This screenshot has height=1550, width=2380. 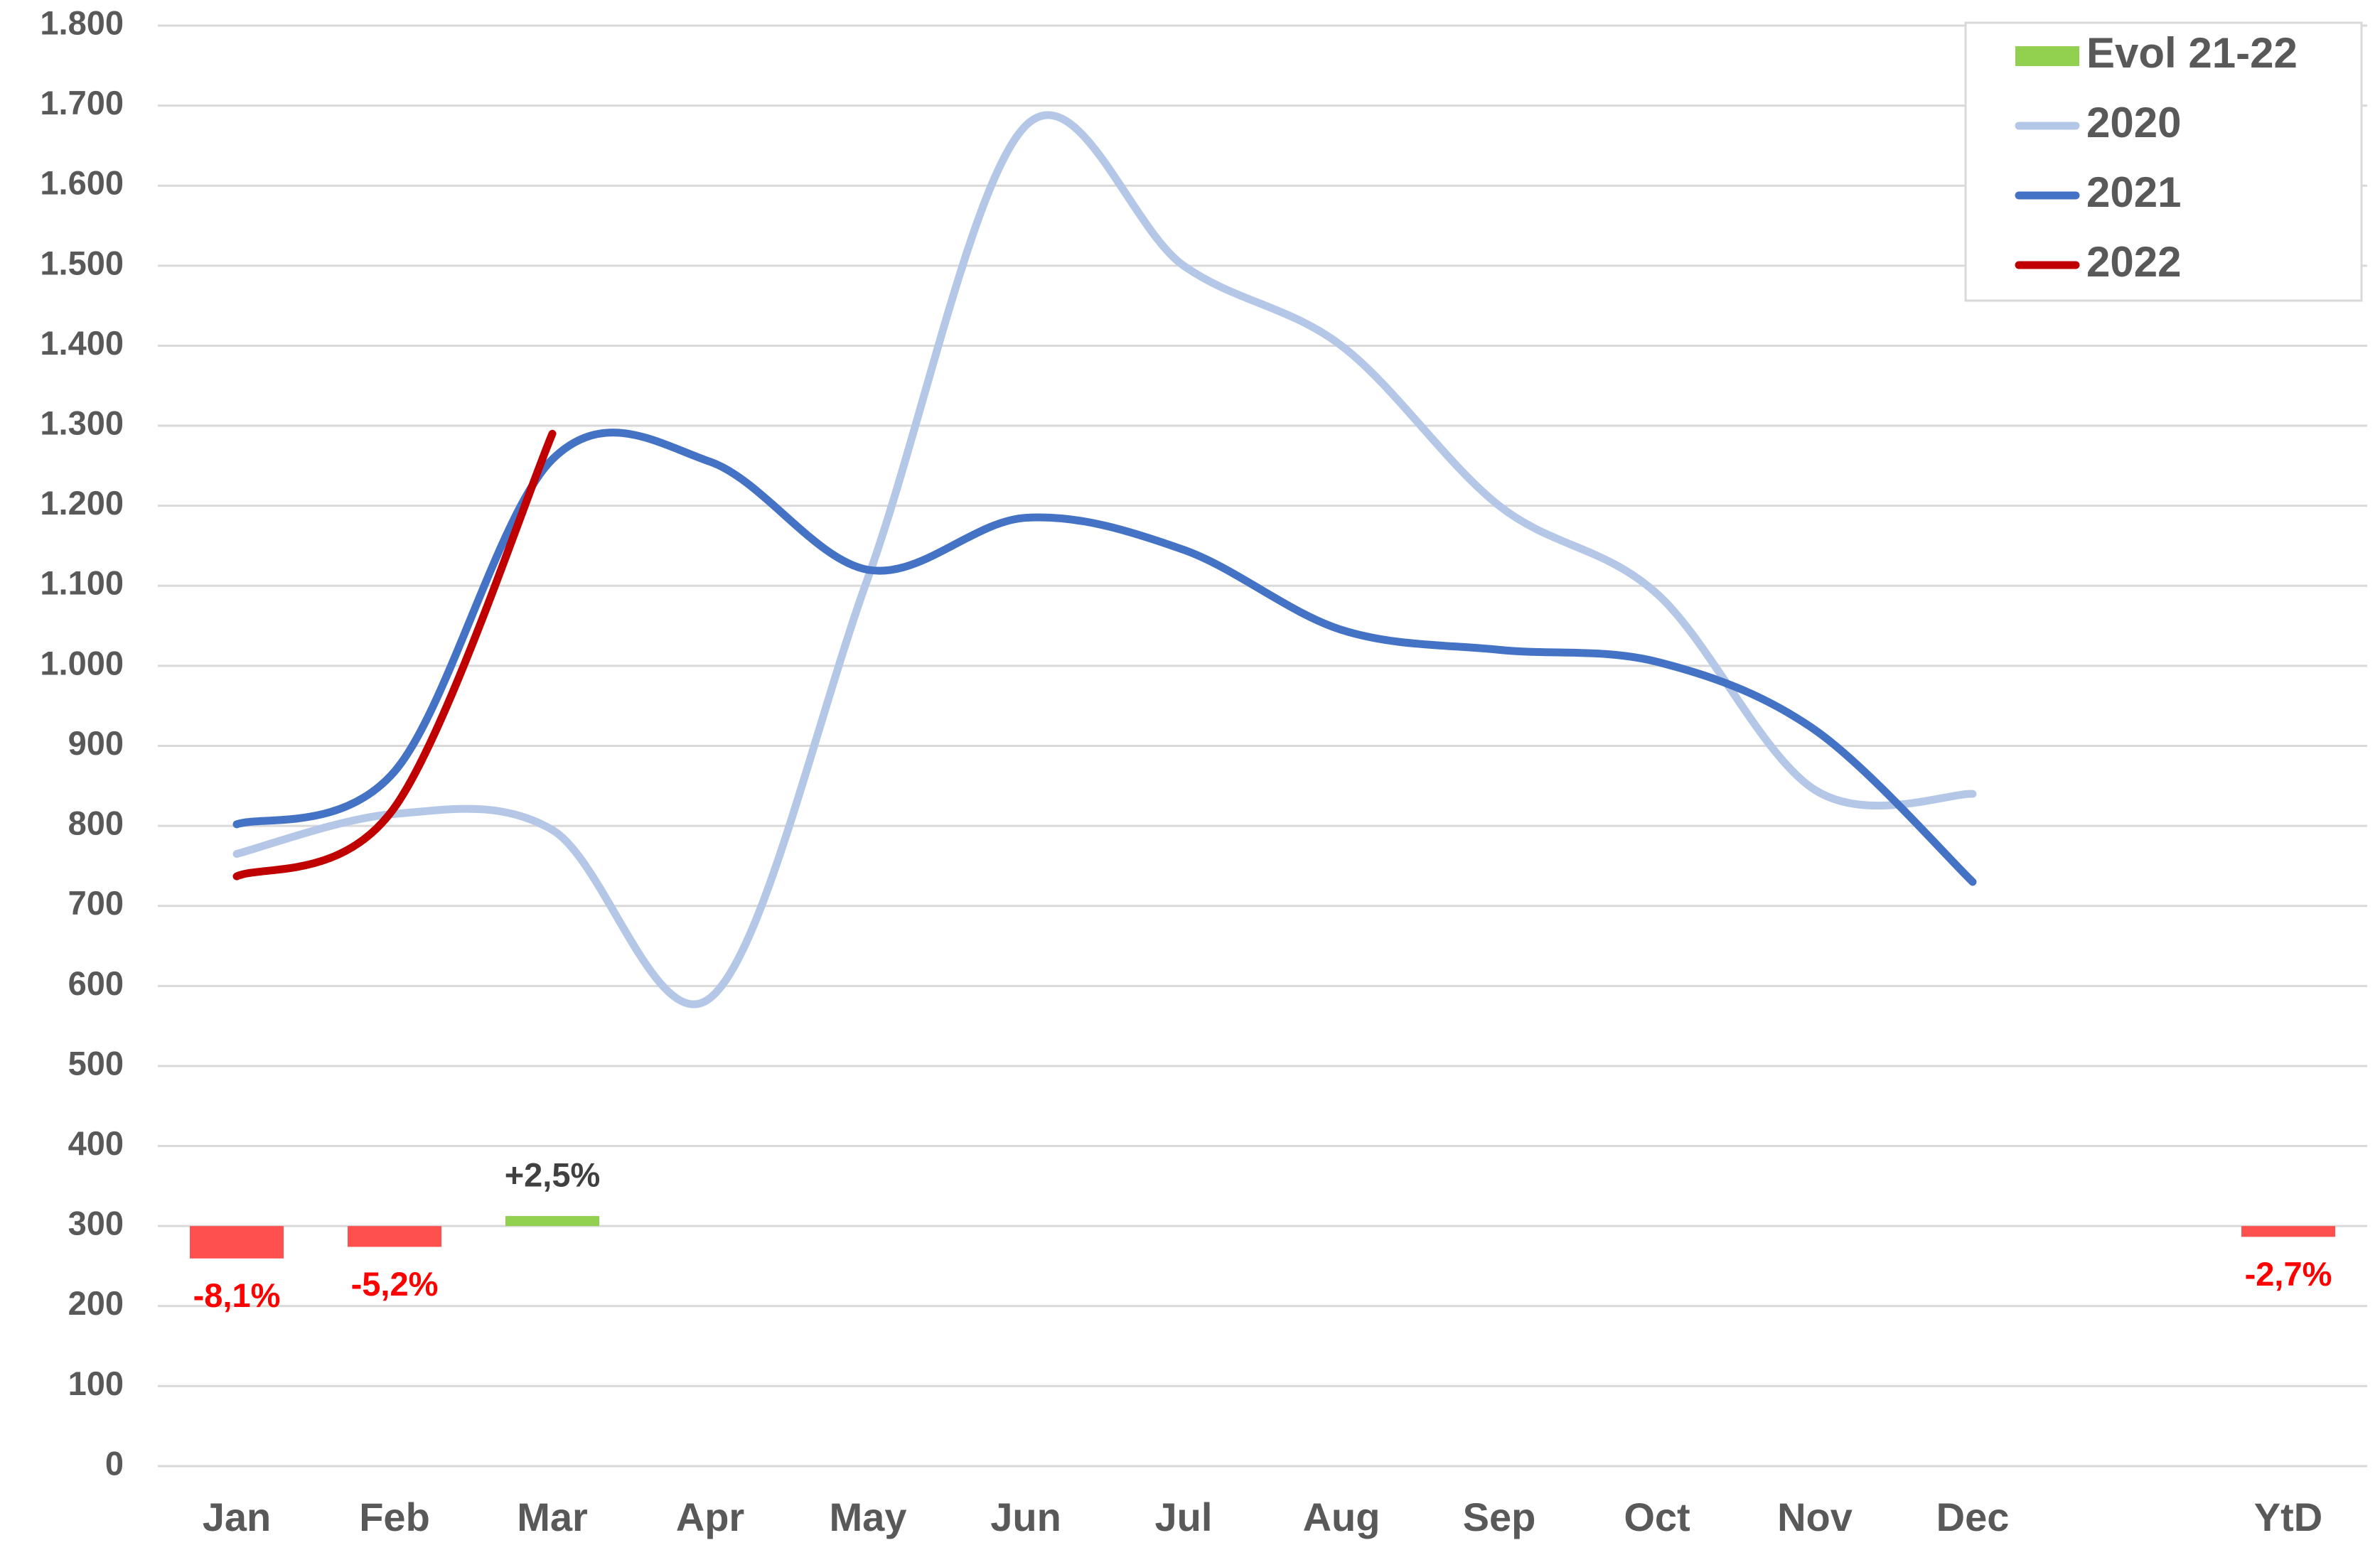 I want to click on y-tick-label: 200, so click(x=96, y=1303).